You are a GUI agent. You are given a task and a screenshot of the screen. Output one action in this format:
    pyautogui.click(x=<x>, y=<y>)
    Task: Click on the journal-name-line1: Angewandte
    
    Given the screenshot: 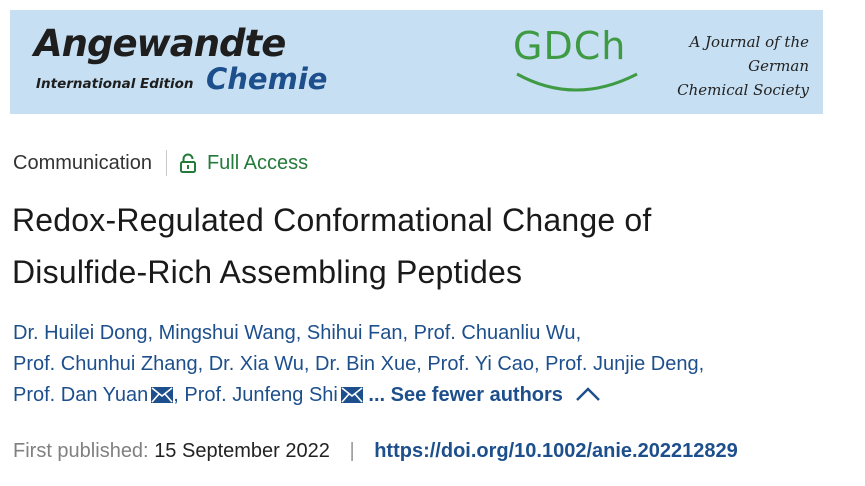 What is the action you would take?
    pyautogui.click(x=160, y=43)
    